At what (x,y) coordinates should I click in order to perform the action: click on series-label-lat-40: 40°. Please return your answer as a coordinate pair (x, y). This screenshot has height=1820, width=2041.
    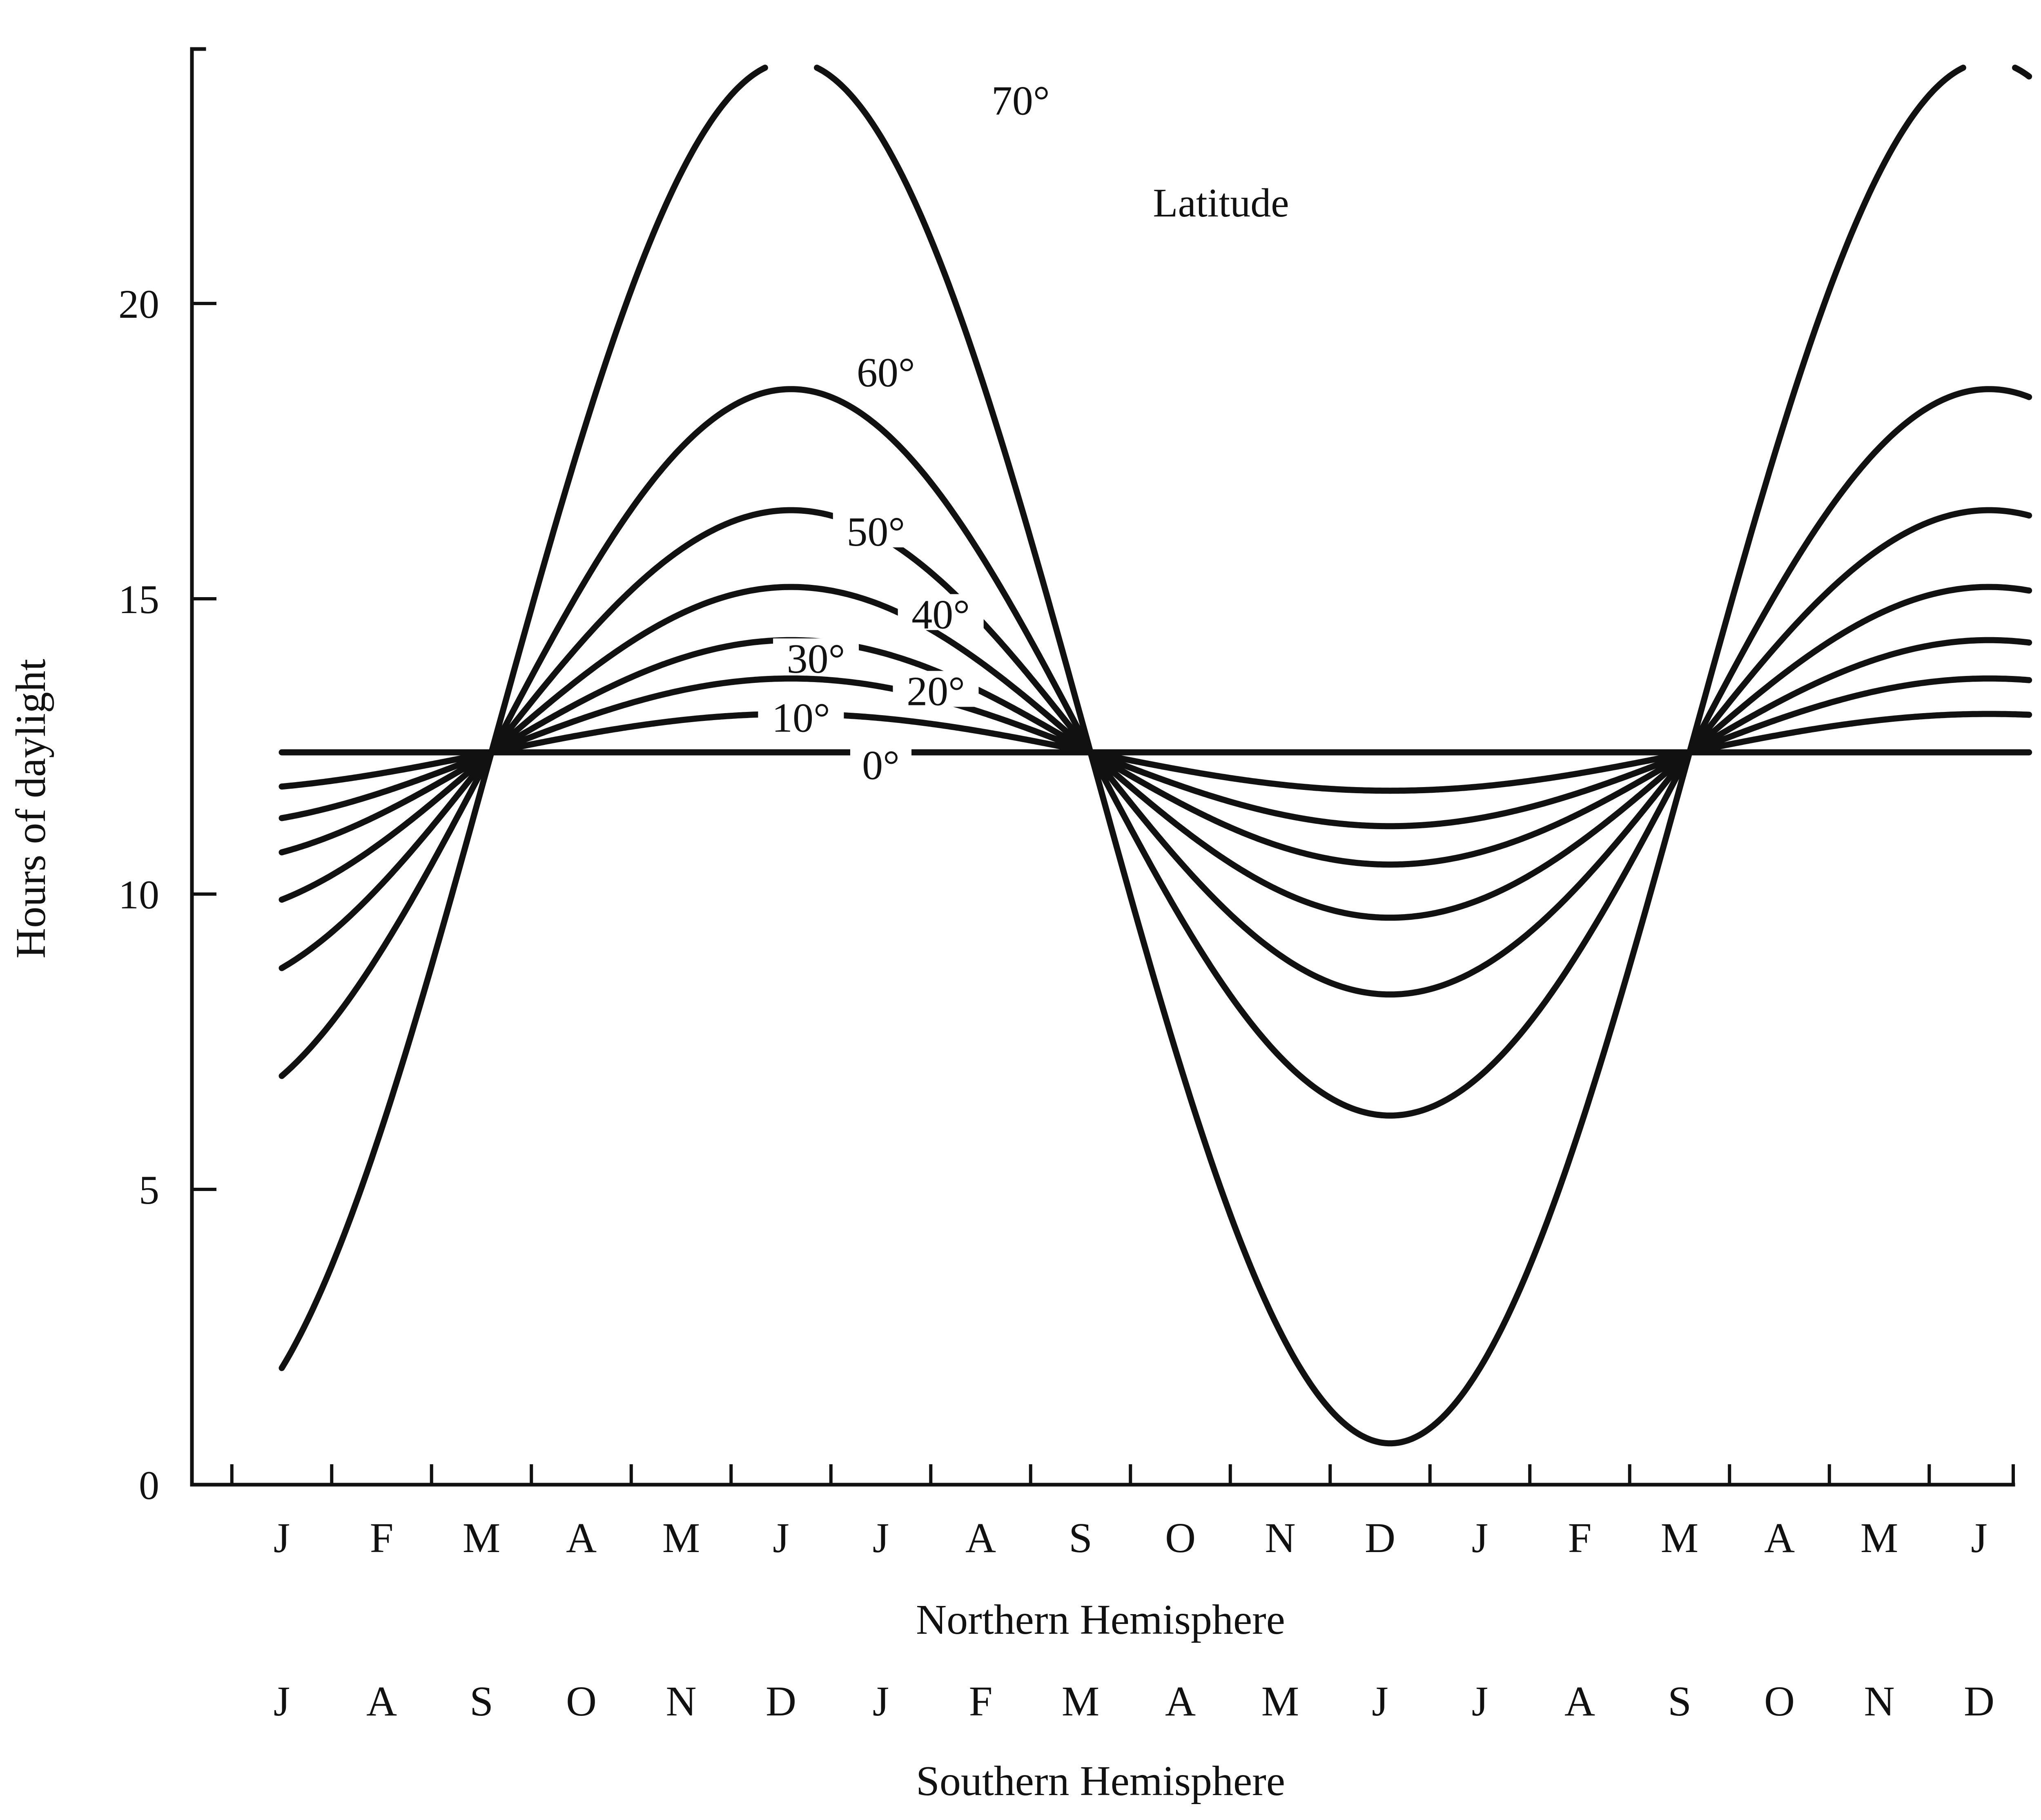
    Looking at the image, I should click on (941, 615).